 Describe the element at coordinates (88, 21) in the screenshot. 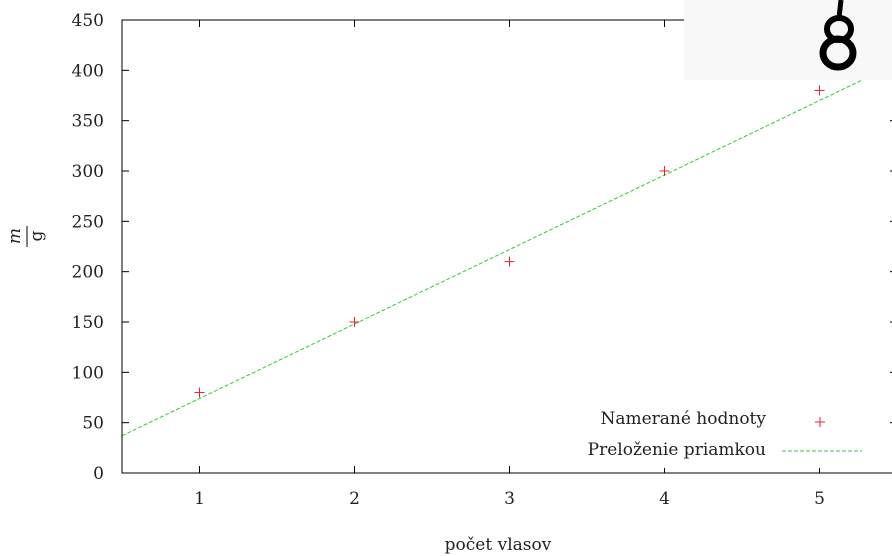

I see `y-tick-label: 450` at that location.